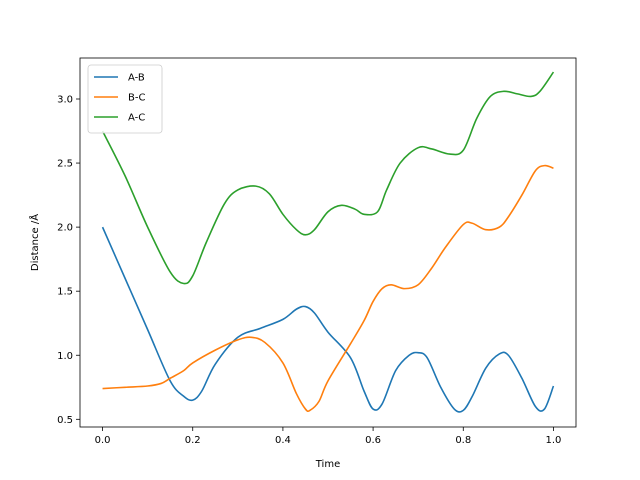 The height and width of the screenshot is (480, 640). I want to click on y-tick-label: 1.0, so click(65, 356).